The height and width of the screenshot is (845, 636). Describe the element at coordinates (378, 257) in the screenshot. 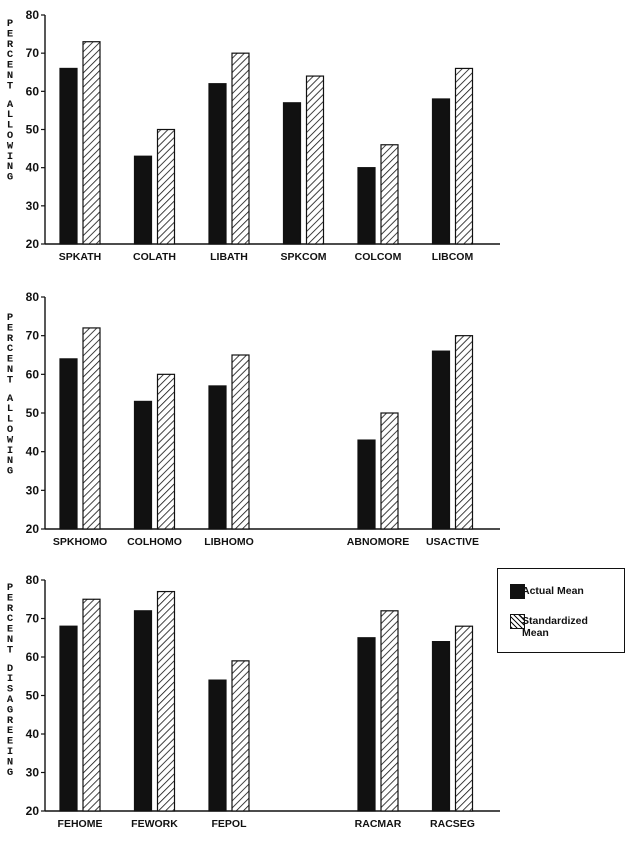

I see `category-label: COLCOM` at that location.